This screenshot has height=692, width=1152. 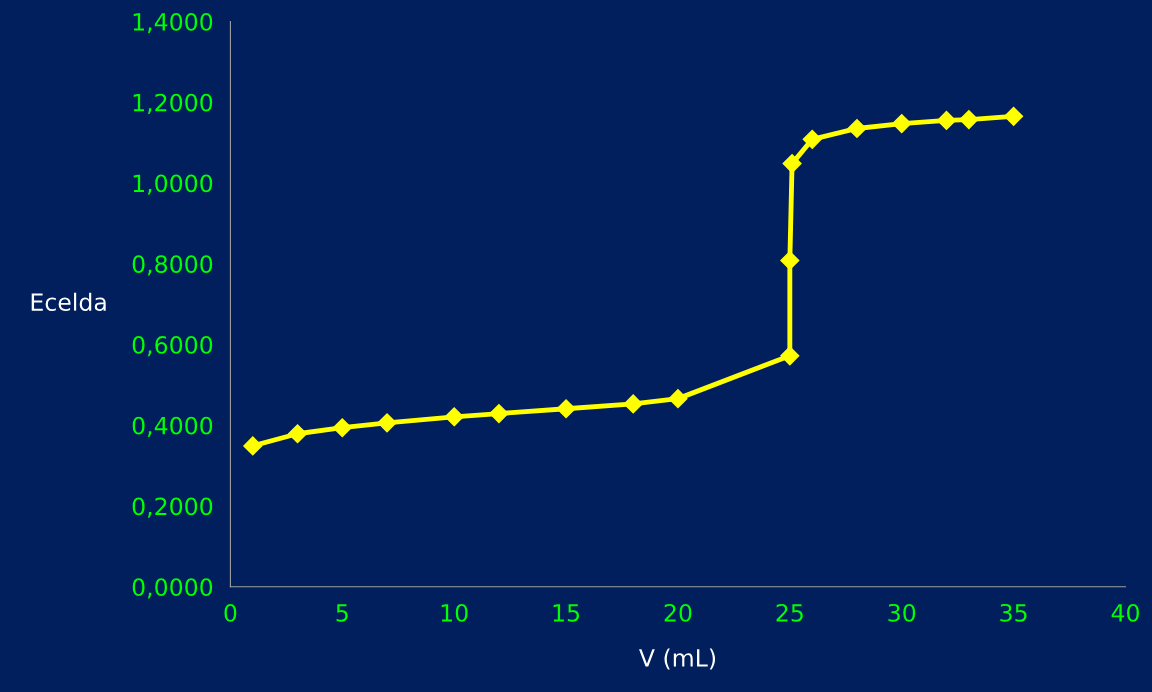 I want to click on y-tick-label: 1,0000, so click(x=173, y=184).